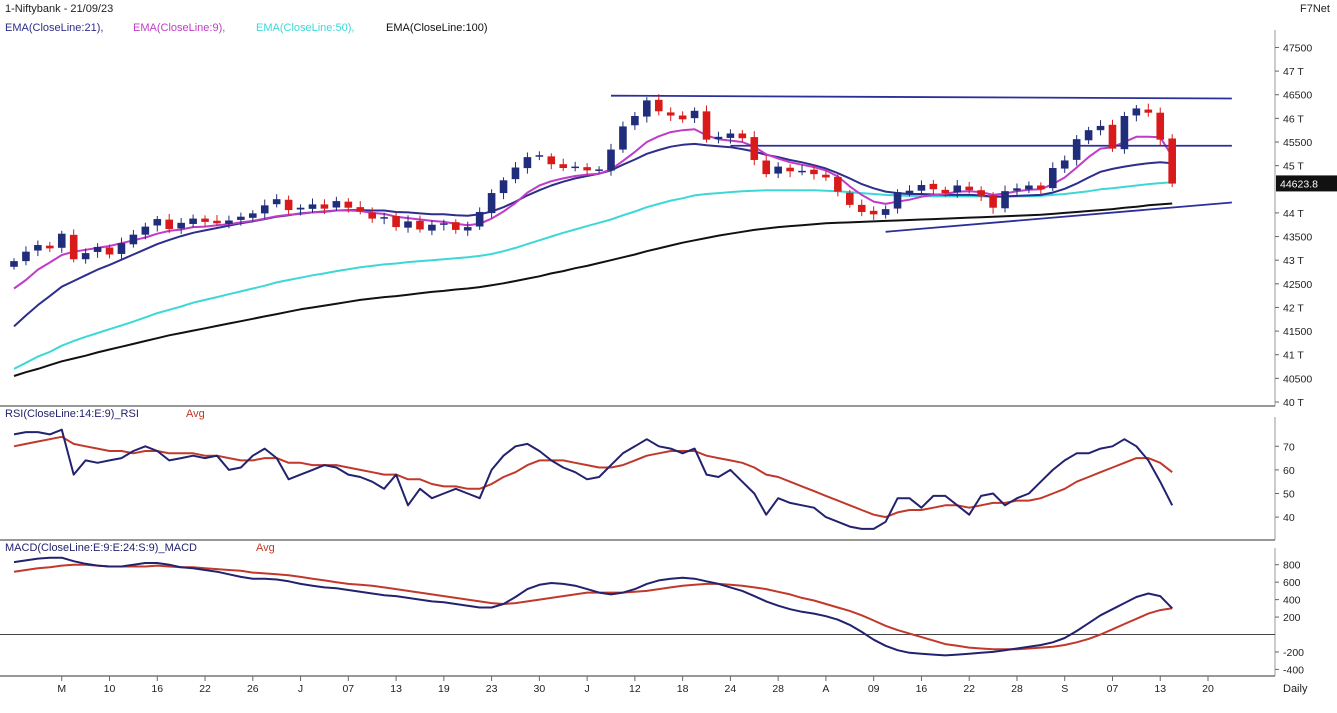 This screenshot has width=1337, height=713. What do you see at coordinates (1306, 183) in the screenshot?
I see `last-price-badge` at bounding box center [1306, 183].